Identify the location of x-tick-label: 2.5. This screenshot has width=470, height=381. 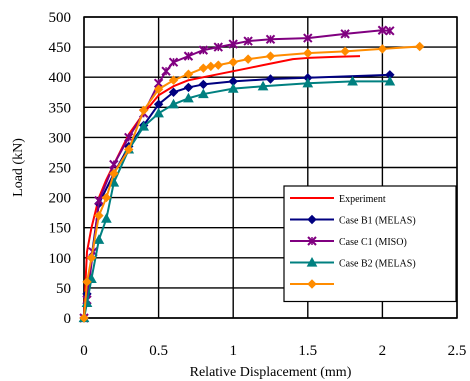
(457, 351).